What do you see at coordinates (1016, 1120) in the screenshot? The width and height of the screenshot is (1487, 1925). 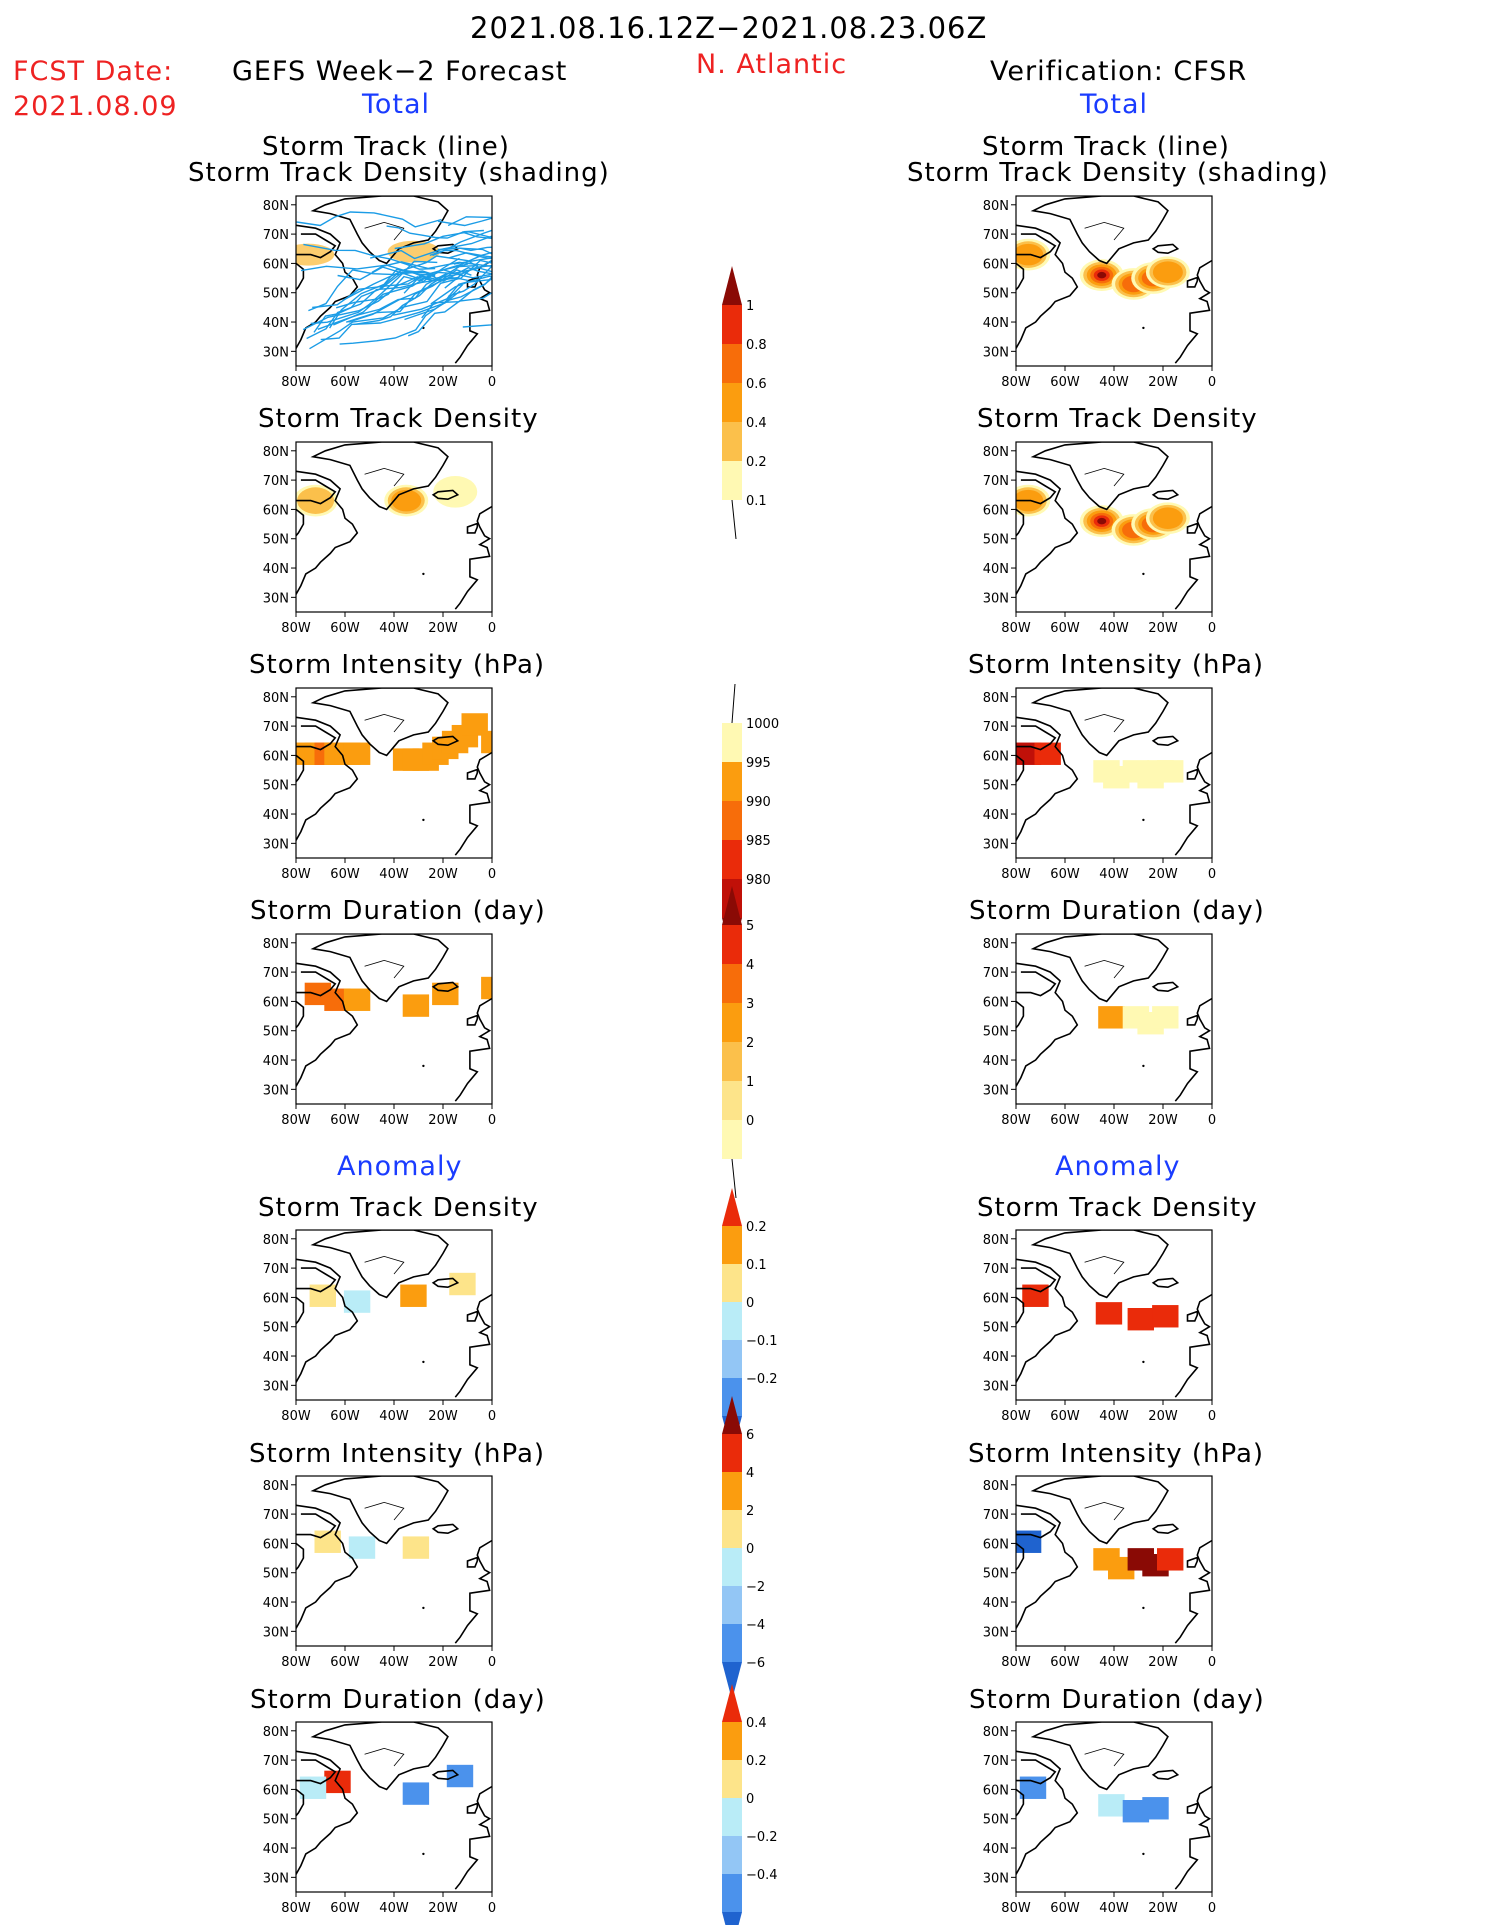 I see `verification-duration-lon-label: 80W` at bounding box center [1016, 1120].